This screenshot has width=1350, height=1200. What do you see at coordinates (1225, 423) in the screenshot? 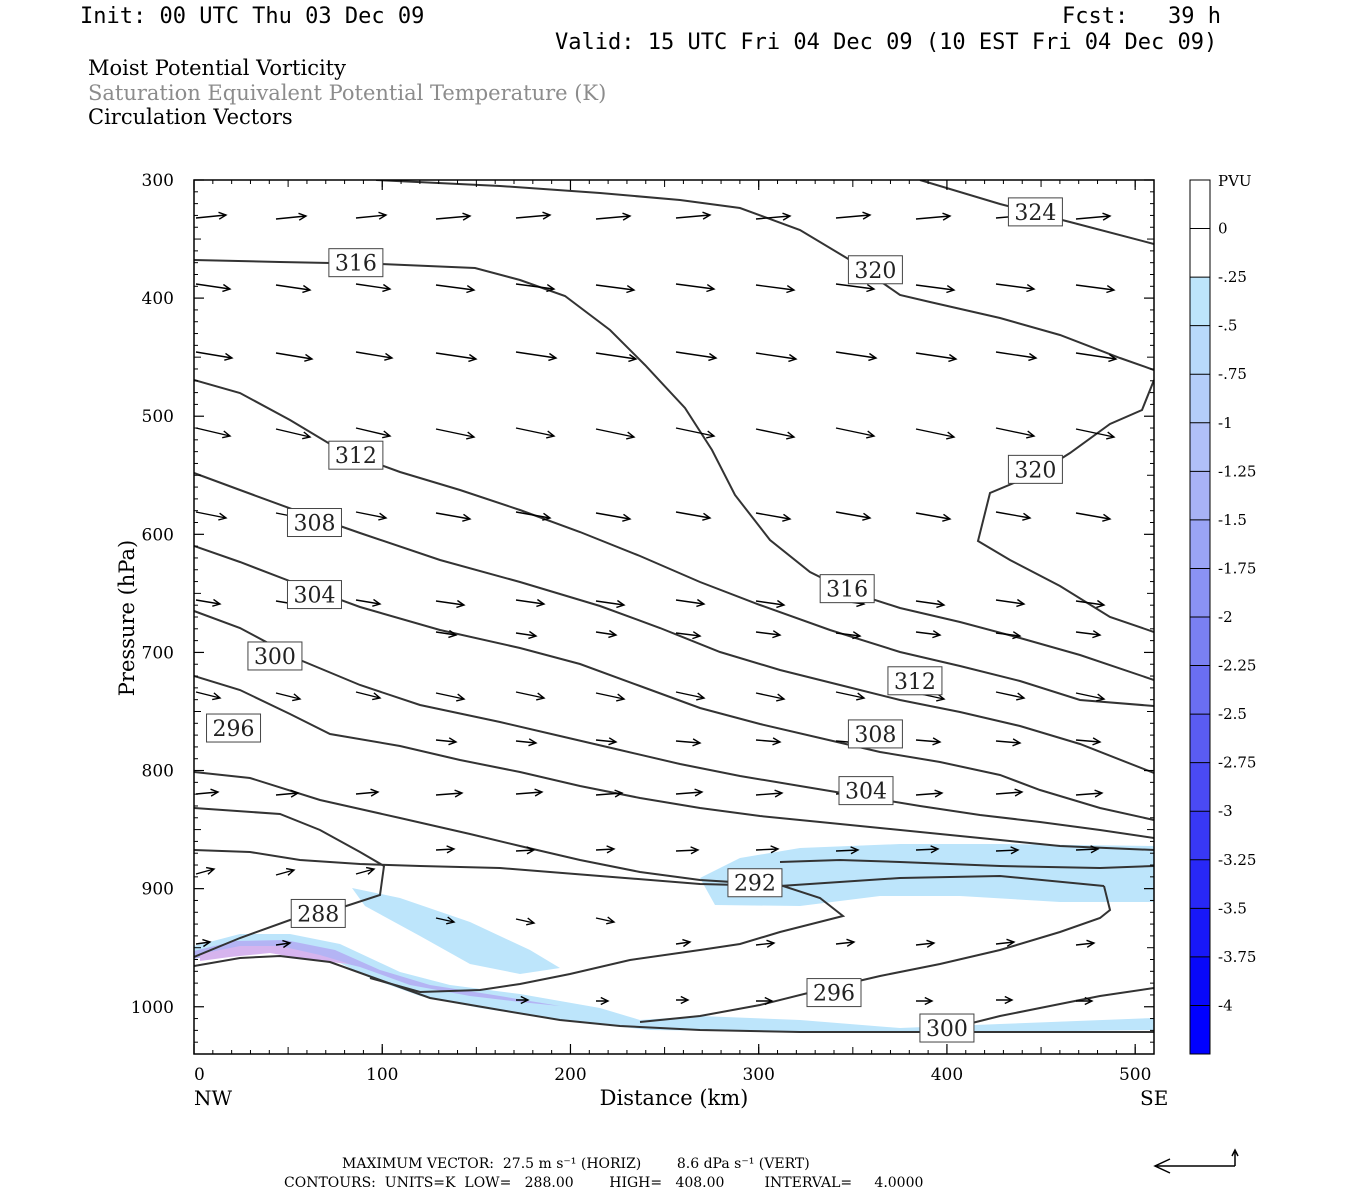
I see `colorbar-level-label: -1` at bounding box center [1225, 423].